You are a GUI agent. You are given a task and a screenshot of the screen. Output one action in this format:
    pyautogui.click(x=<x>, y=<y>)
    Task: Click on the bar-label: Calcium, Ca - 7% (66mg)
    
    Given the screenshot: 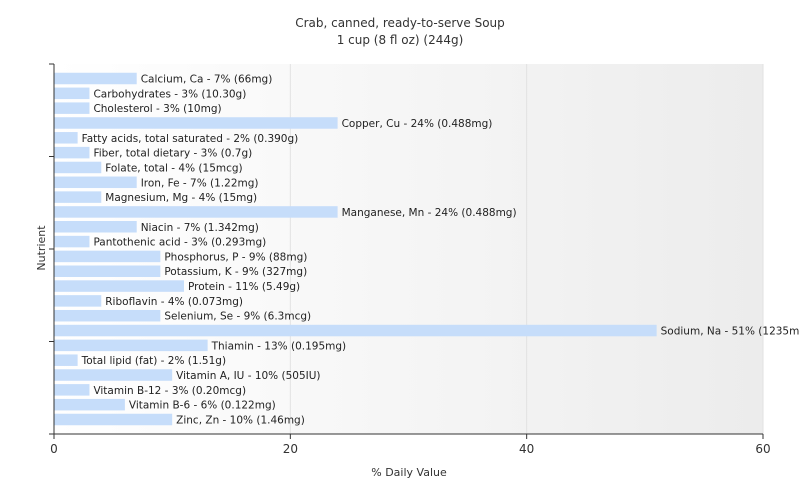 What is the action you would take?
    pyautogui.click(x=207, y=80)
    